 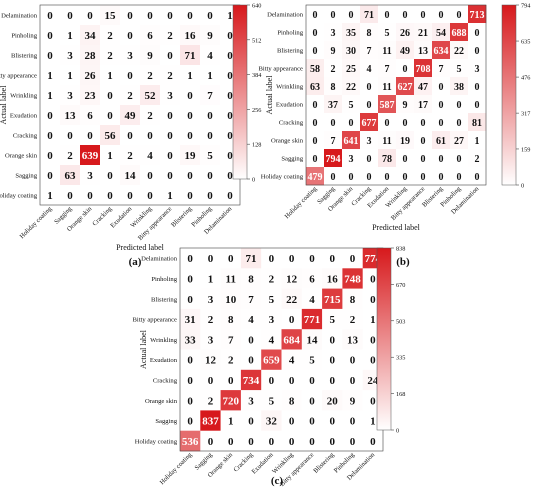 I want to click on cell-value-label: 14, so click(x=131, y=176).